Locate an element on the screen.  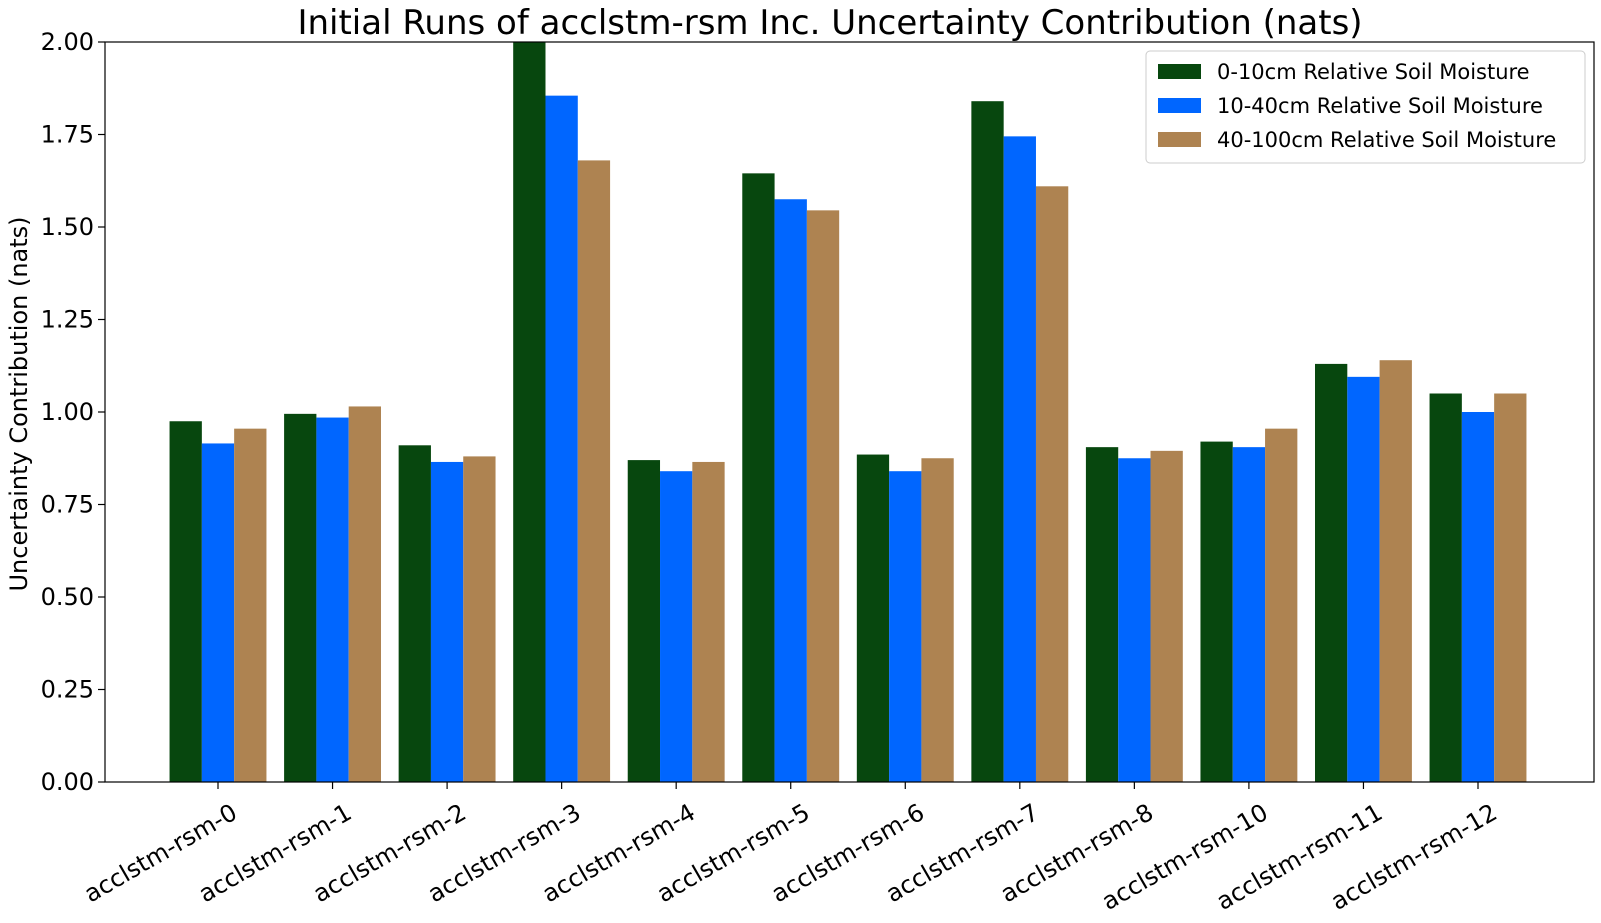
legend-label-2: 10-40cm Relative Soil Moisture is located at coordinates (1380, 106).